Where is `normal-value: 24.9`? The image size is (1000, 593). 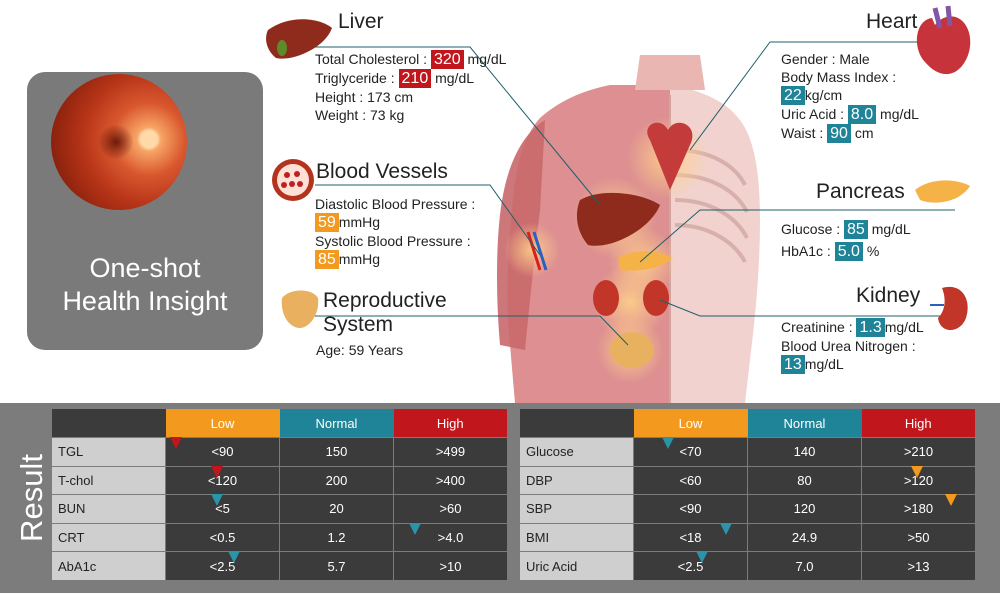
normal-value: 24.9 is located at coordinates (804, 538).